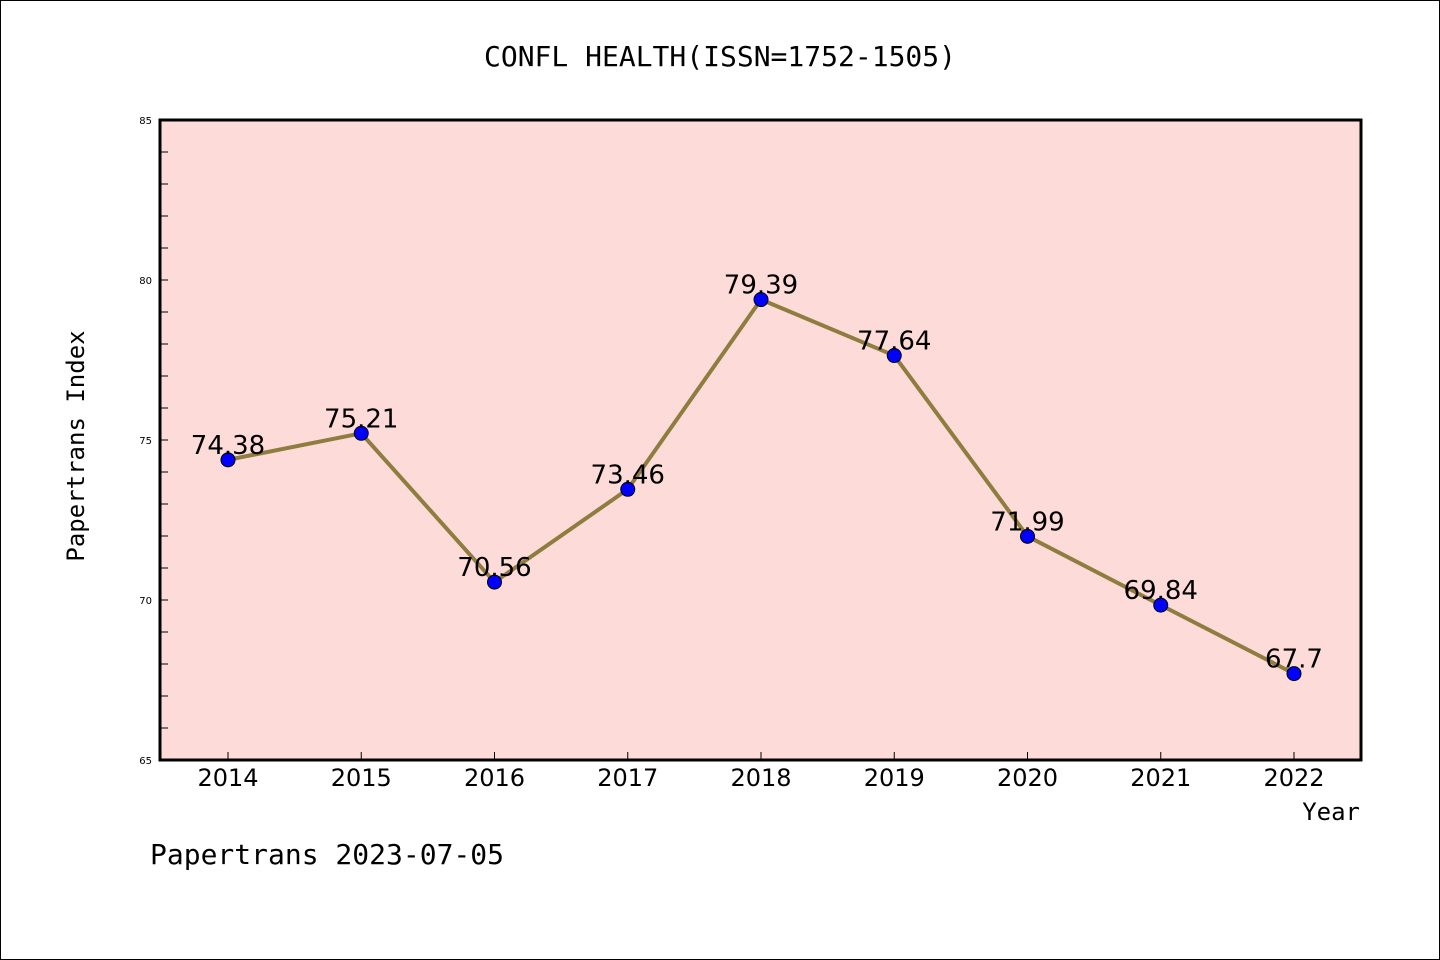 The height and width of the screenshot is (960, 1440). I want to click on x-axis-label: Year, so click(1331, 812).